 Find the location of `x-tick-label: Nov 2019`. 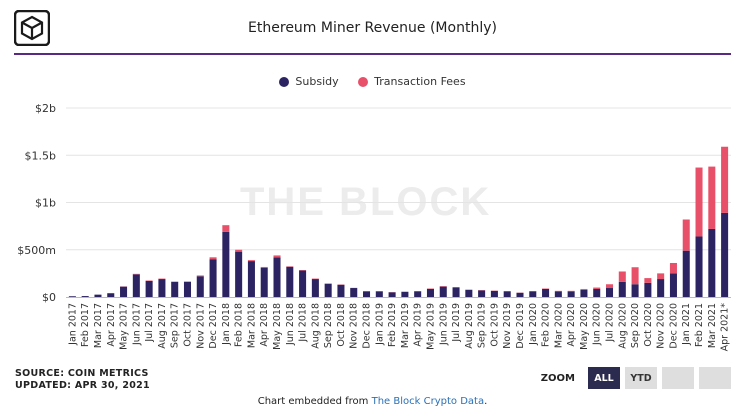

x-tick-label: Nov 2019 is located at coordinates (507, 326).